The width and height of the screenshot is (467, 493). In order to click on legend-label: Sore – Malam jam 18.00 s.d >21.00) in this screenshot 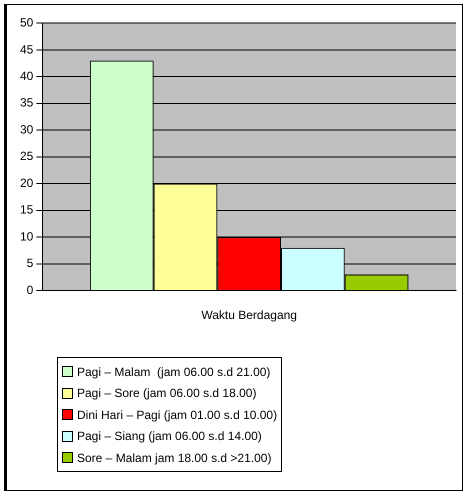, I will do `click(174, 457)`.